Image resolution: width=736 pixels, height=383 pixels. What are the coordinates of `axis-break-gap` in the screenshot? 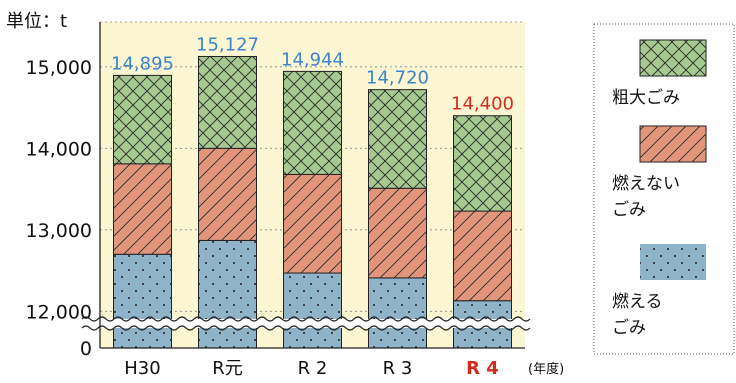 It's located at (312, 323).